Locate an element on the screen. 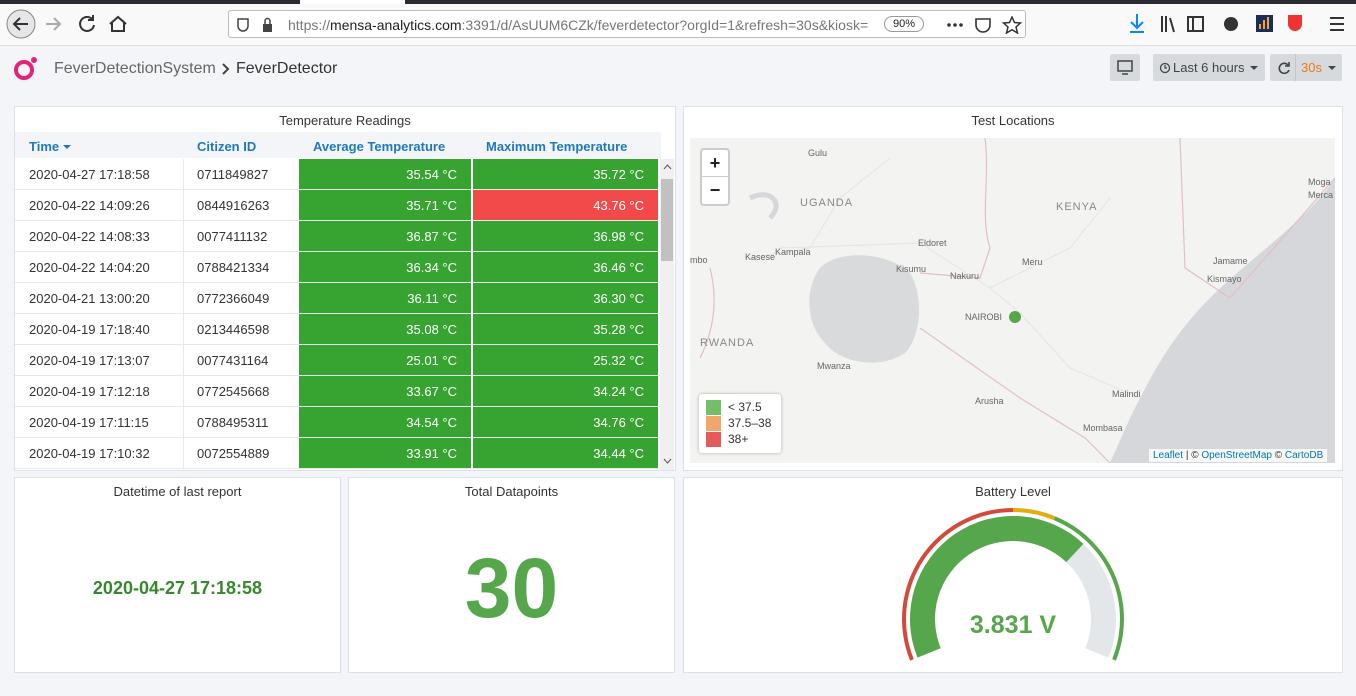  link: CartoDB is located at coordinates (1304, 455).